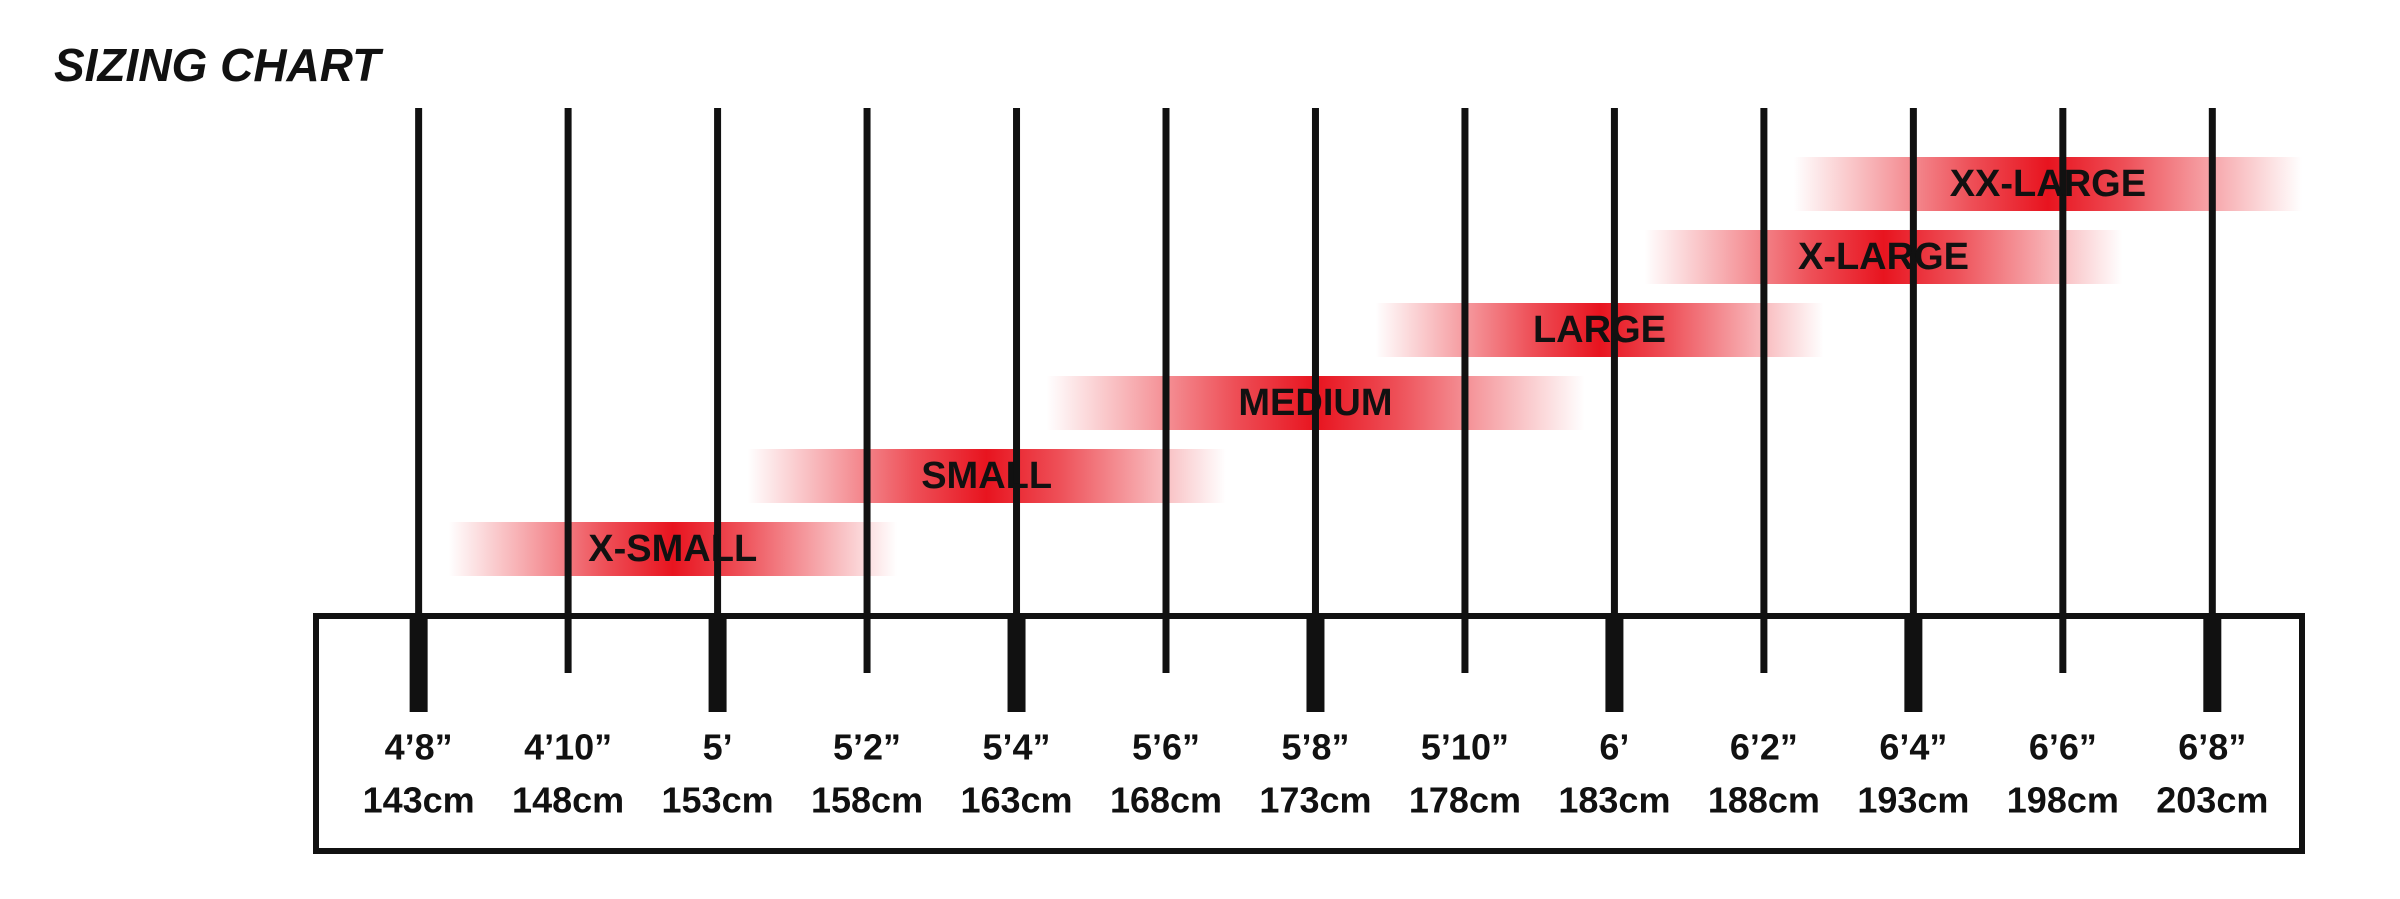 The image size is (2400, 899). What do you see at coordinates (568, 800) in the screenshot?
I see `x-tick-label: 148cm` at bounding box center [568, 800].